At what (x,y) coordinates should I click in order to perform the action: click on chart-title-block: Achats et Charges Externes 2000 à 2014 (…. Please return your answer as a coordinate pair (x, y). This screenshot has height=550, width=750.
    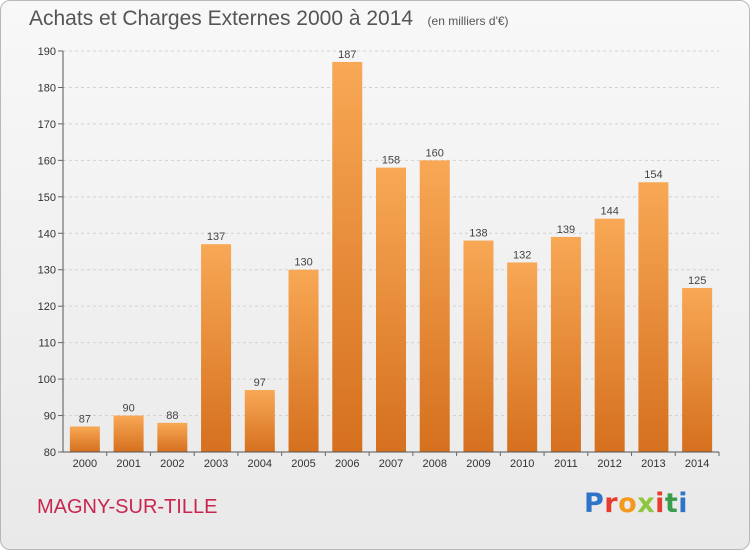
    Looking at the image, I should click on (269, 19).